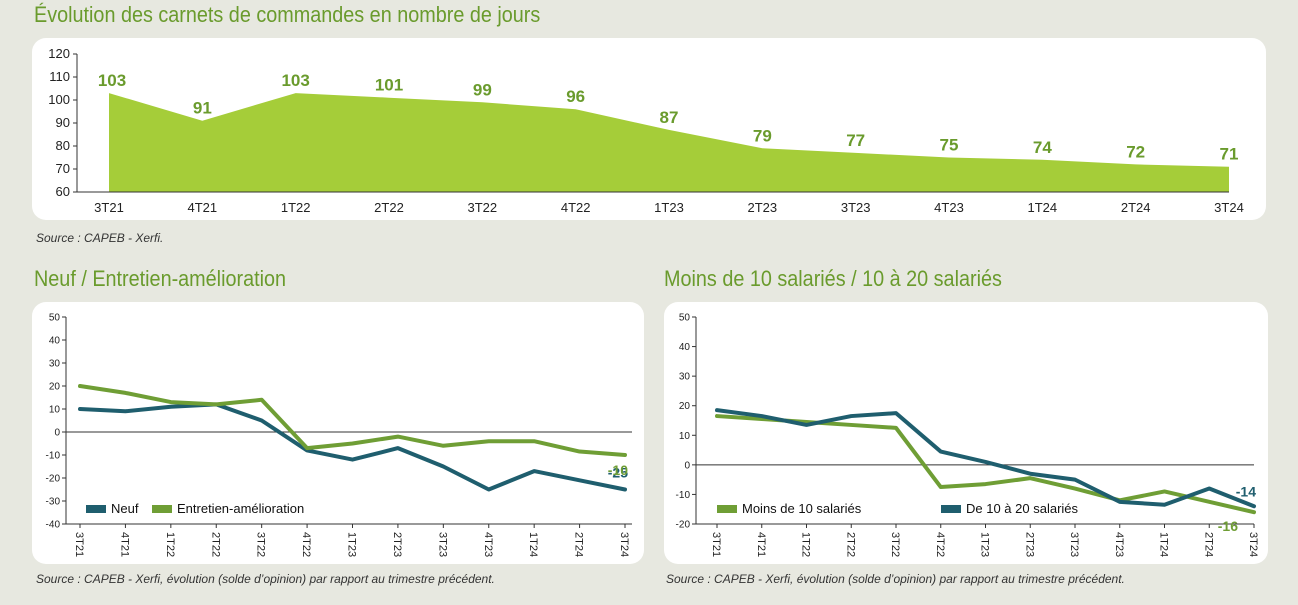 This screenshot has width=1298, height=605. What do you see at coordinates (575, 96) in the screenshot?
I see `data-label: 96` at bounding box center [575, 96].